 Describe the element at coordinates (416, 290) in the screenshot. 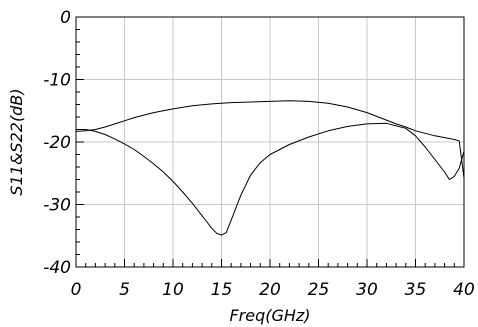

I see `x-tick-label: 35` at that location.